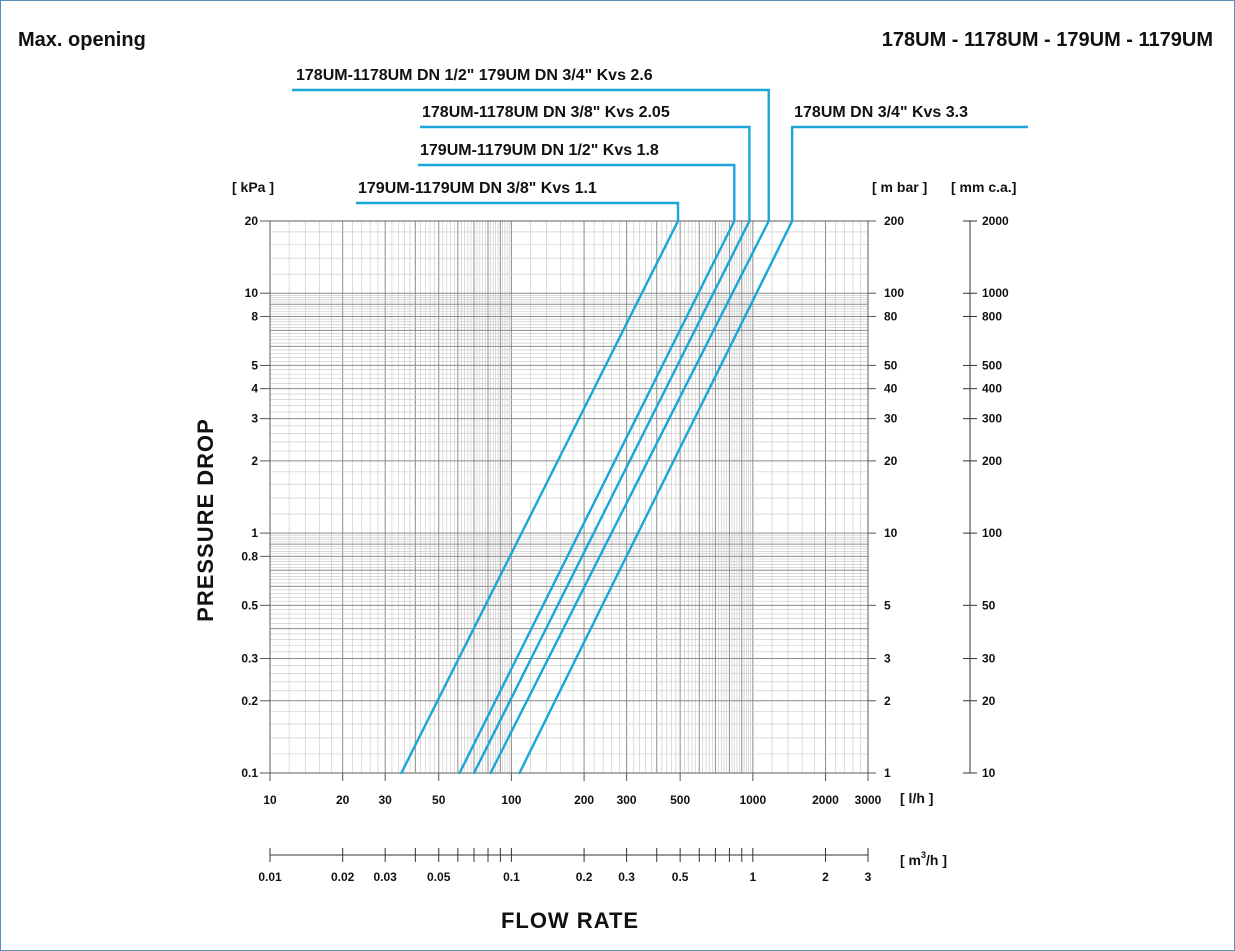 The height and width of the screenshot is (951, 1235). What do you see at coordinates (910, 860) in the screenshot?
I see `x-unit-m3h-main: [ m` at bounding box center [910, 860].